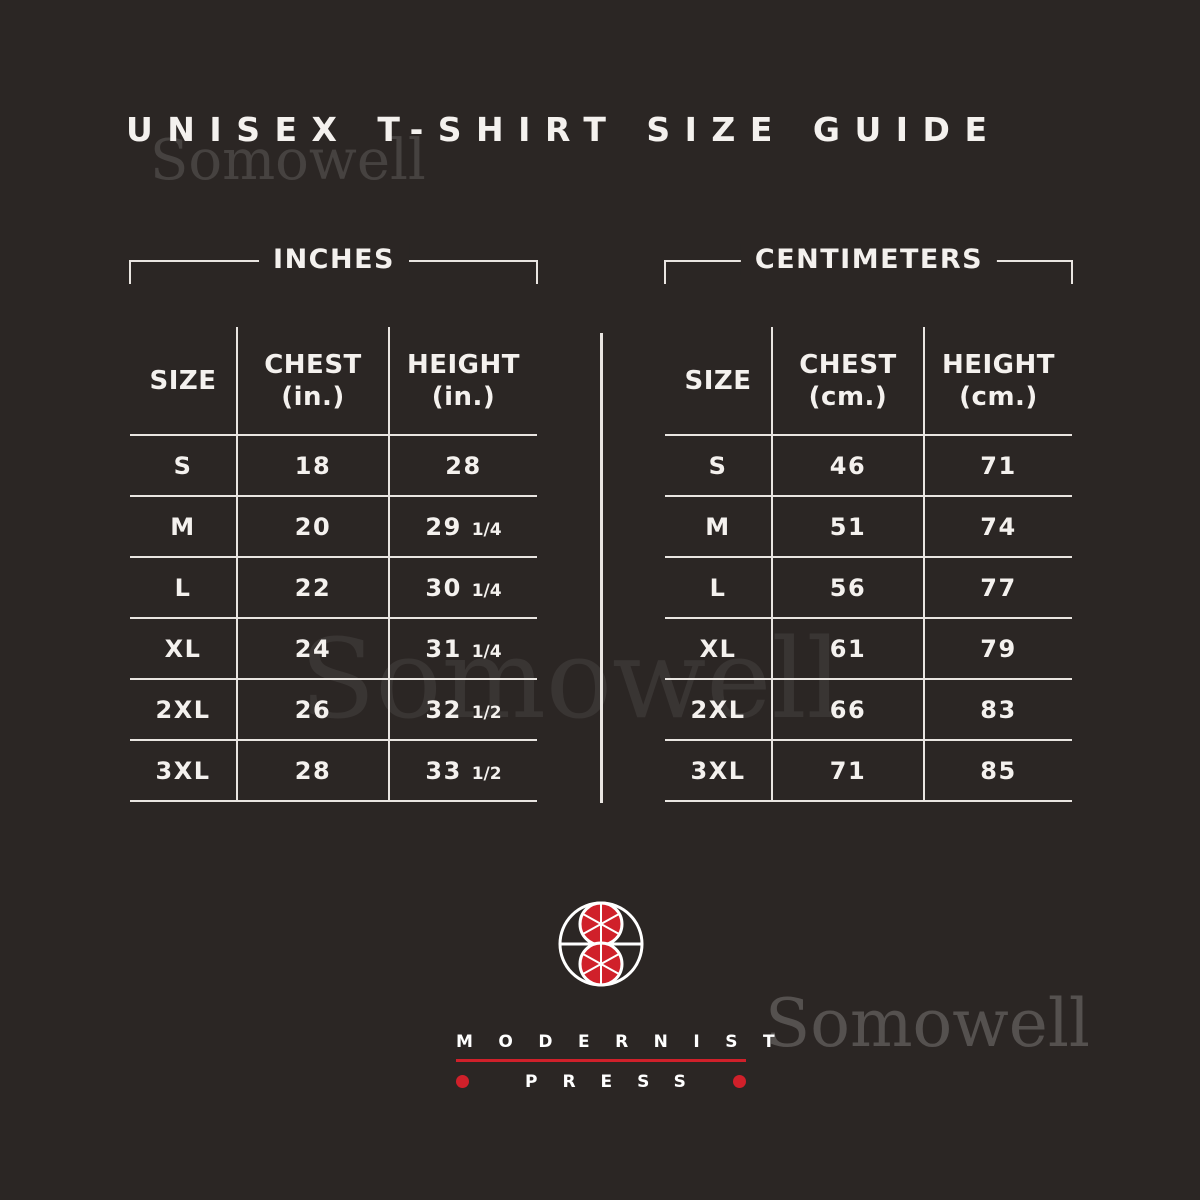  What do you see at coordinates (334, 259) in the screenshot?
I see `inches-label: INCHES` at bounding box center [334, 259].